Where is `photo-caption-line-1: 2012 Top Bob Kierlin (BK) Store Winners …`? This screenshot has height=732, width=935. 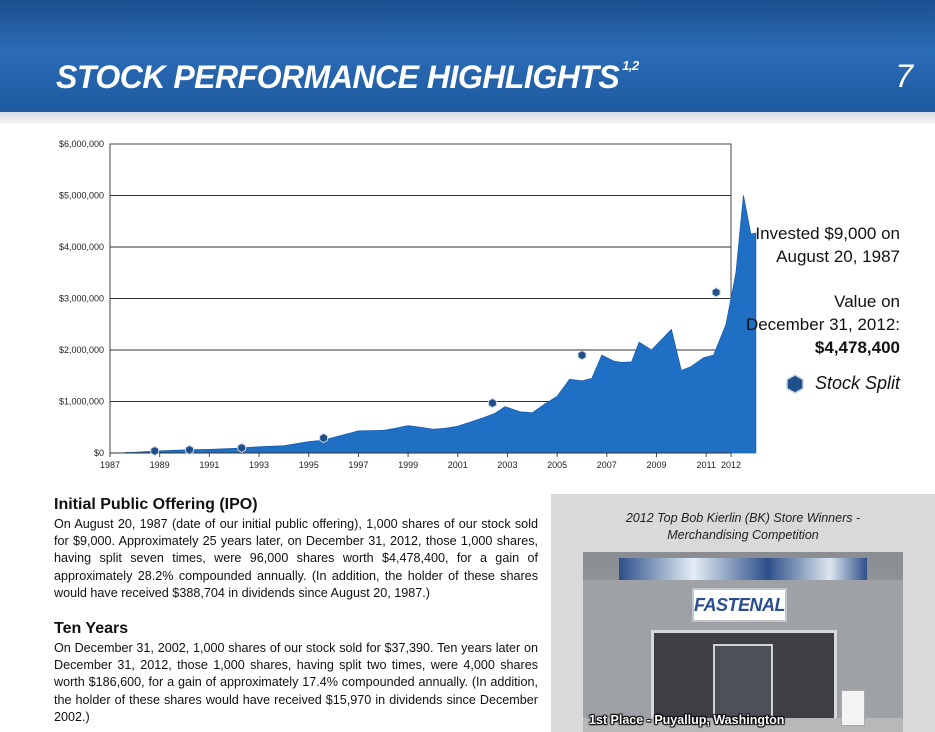
photo-caption-line-1: 2012 Top Bob Kierlin (BK) Store Winners … is located at coordinates (743, 518).